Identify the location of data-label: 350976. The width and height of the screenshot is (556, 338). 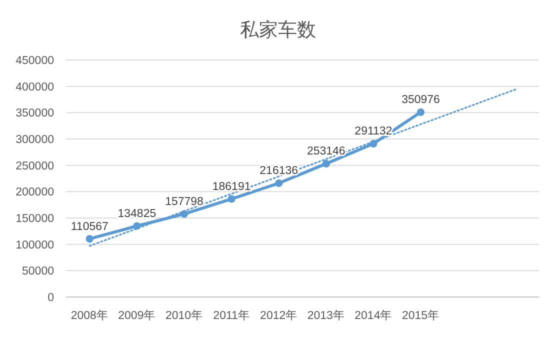
(421, 100).